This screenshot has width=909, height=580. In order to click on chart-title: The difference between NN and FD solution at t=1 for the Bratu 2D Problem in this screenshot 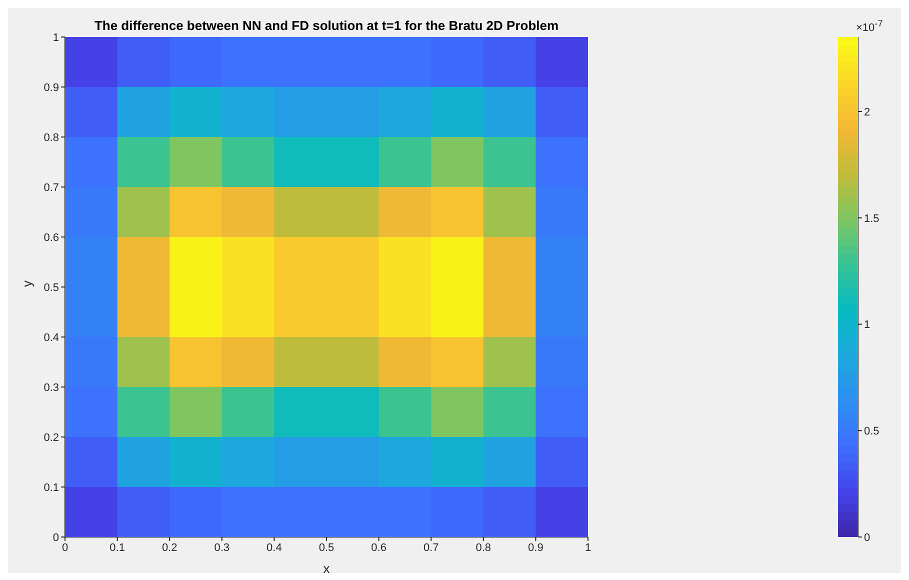, I will do `click(326, 25)`.